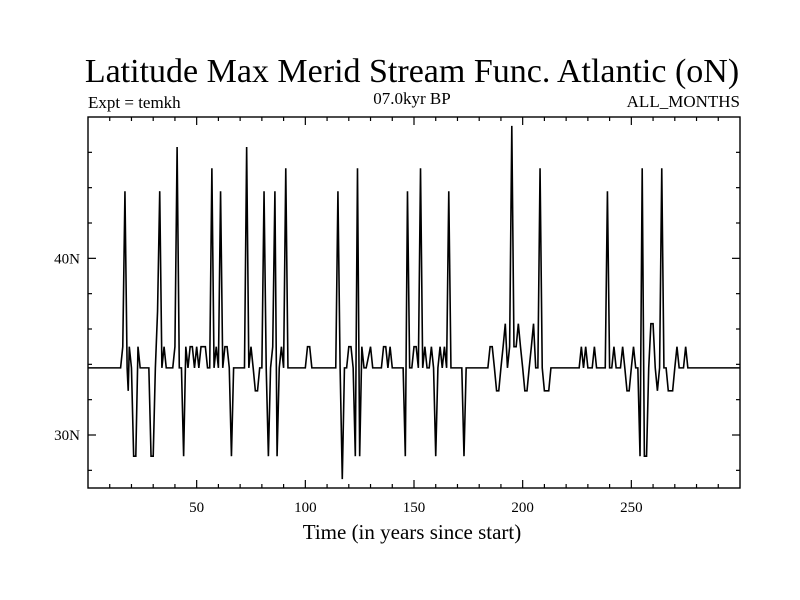 The height and width of the screenshot is (600, 800). What do you see at coordinates (67, 436) in the screenshot?
I see `y-tick-label: 30N` at bounding box center [67, 436].